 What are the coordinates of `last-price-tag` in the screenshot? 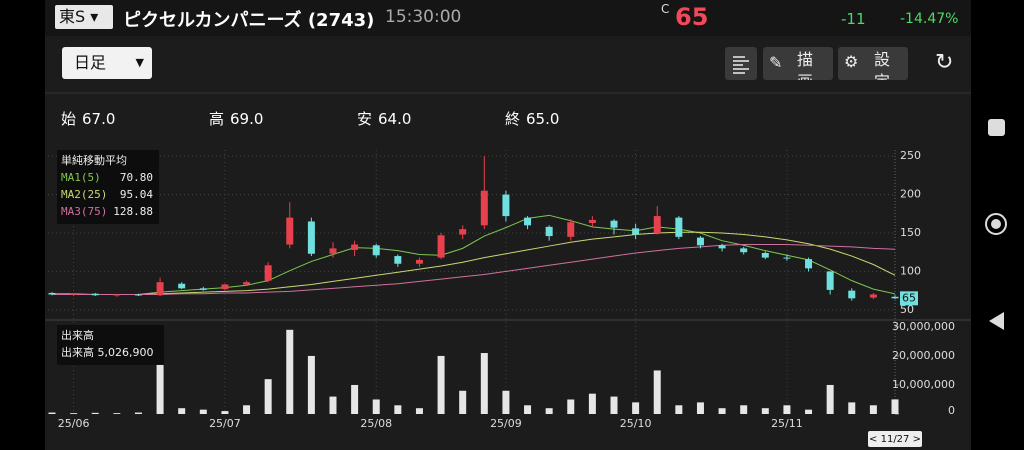 It's located at (909, 298).